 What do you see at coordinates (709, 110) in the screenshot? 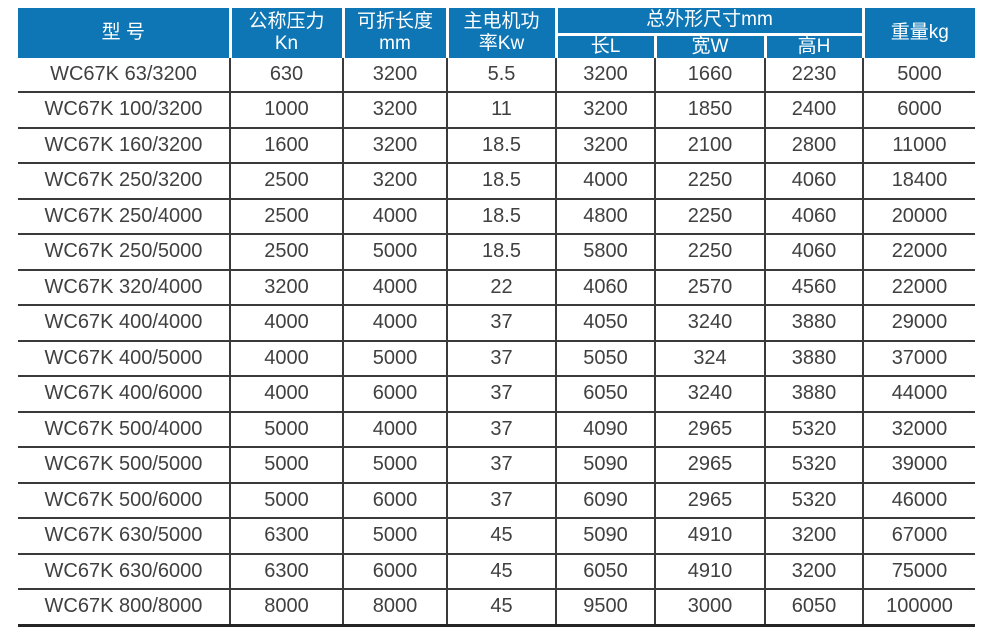
I see `cell-dim_width: 1850` at bounding box center [709, 110].